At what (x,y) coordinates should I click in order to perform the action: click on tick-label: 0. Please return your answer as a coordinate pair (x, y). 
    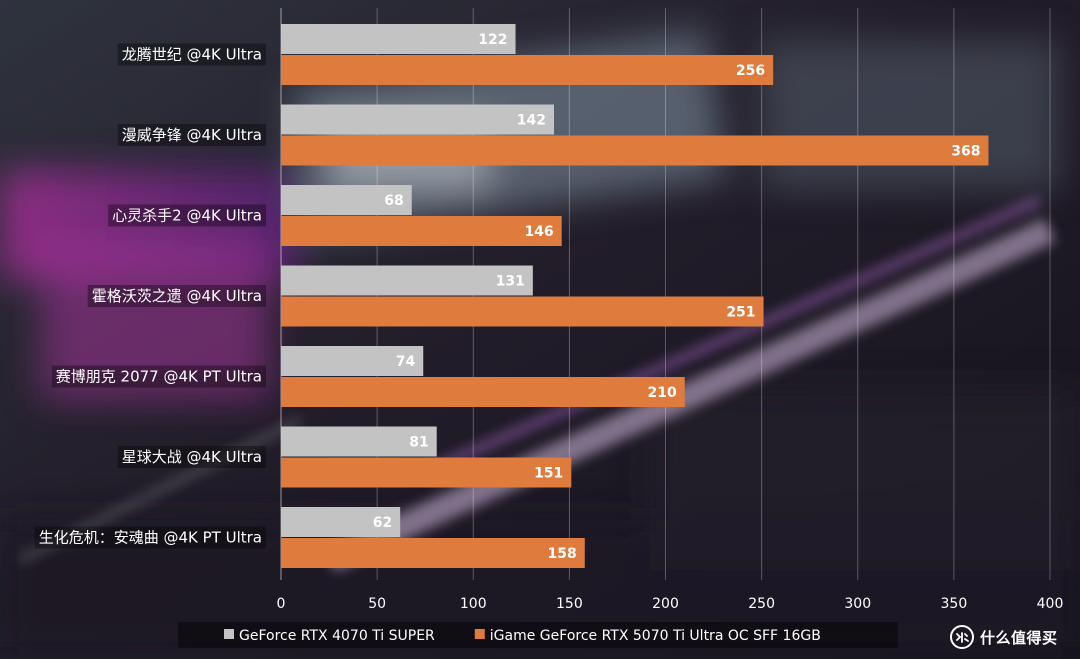
    Looking at the image, I should click on (281, 604).